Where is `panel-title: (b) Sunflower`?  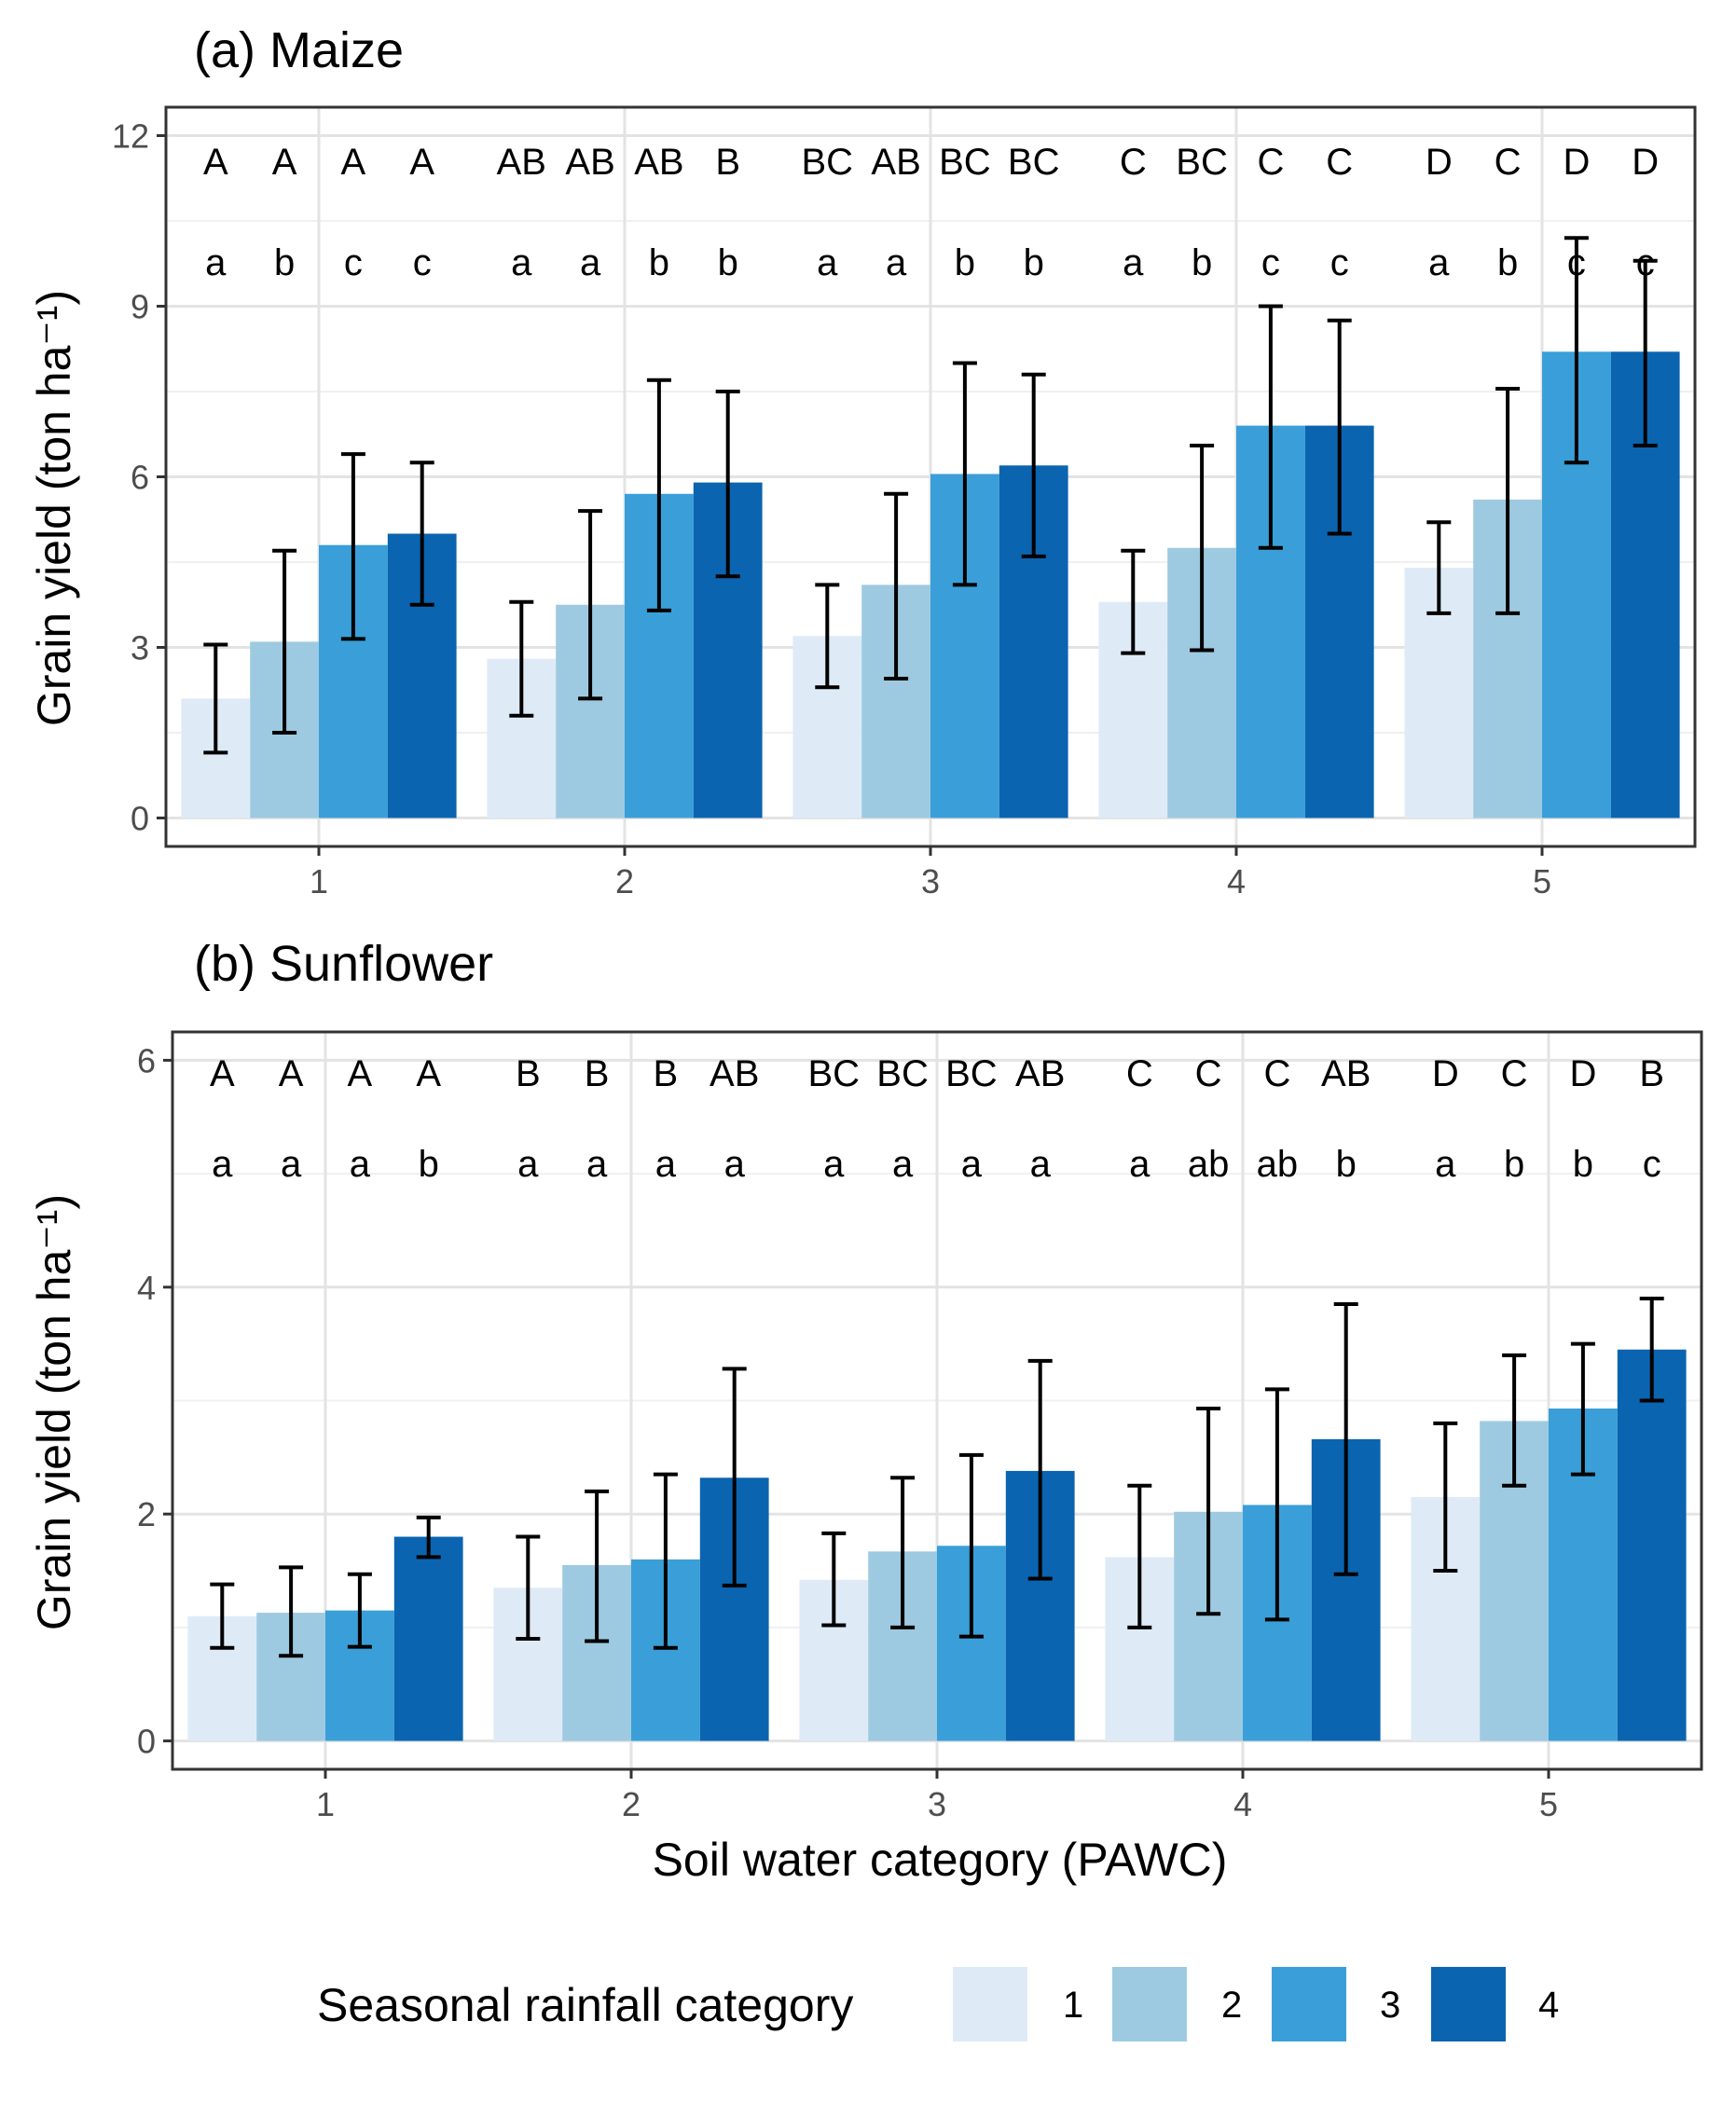 panel-title: (b) Sunflower is located at coordinates (343, 964).